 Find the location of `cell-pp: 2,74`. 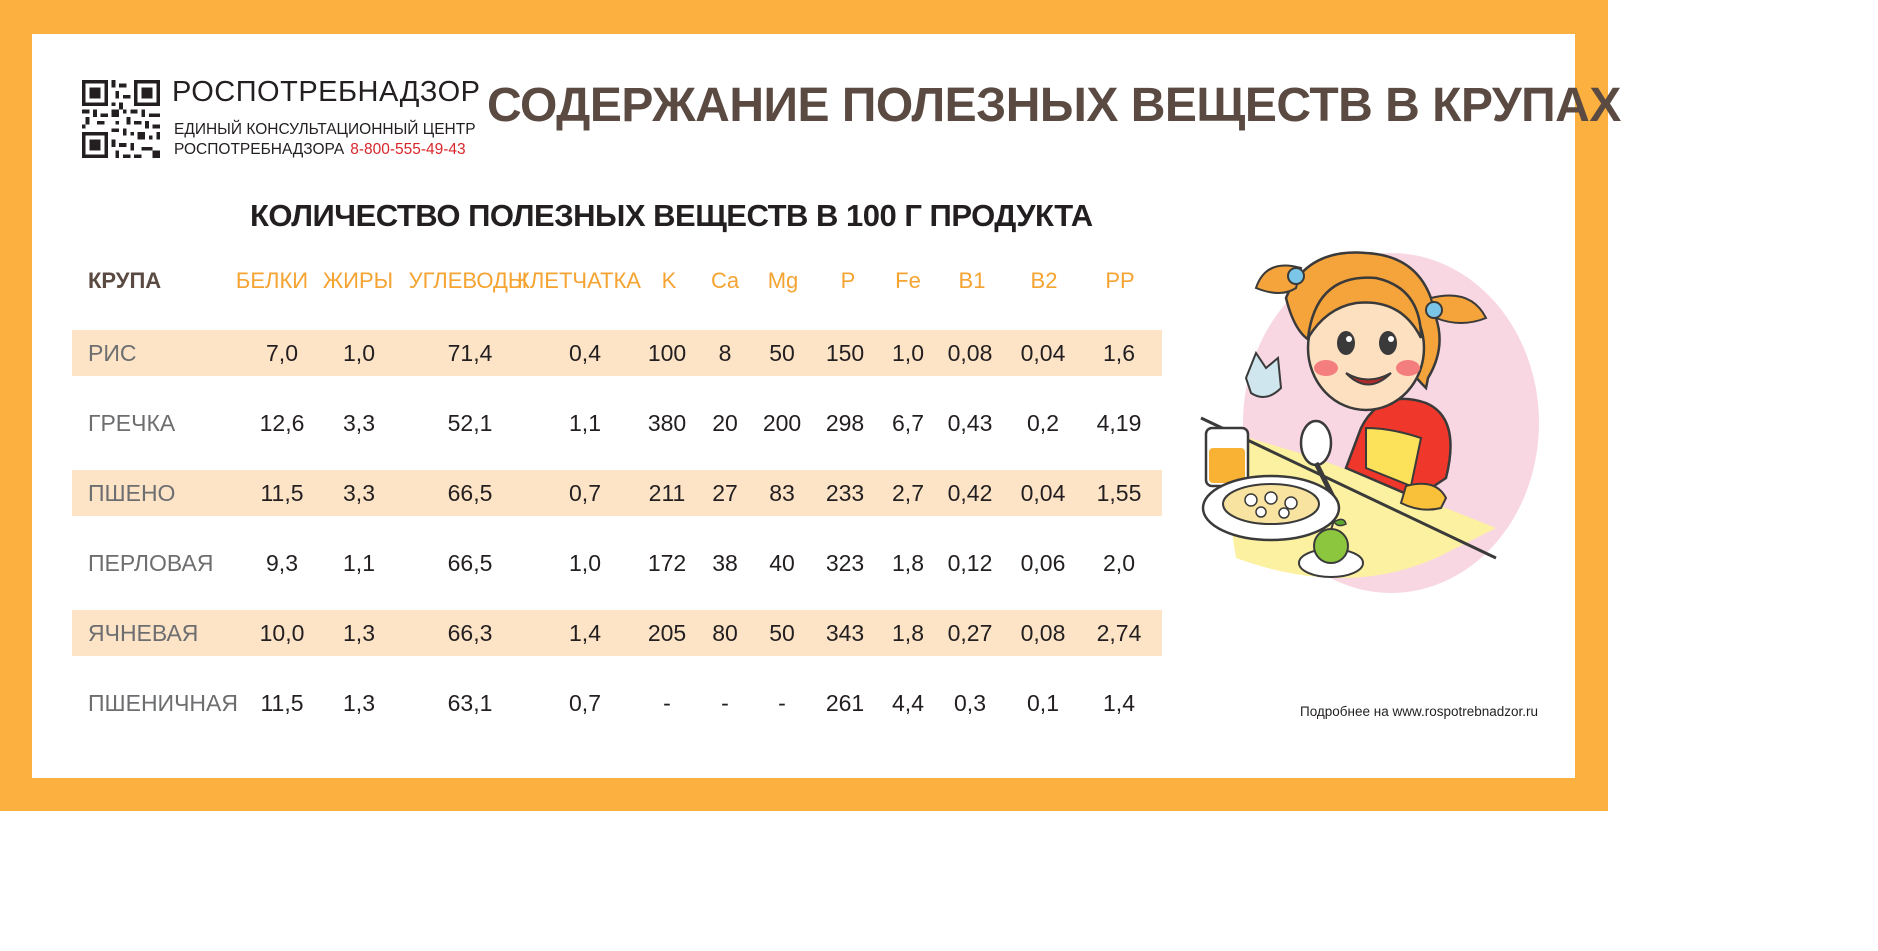

cell-pp: 2,74 is located at coordinates (1119, 633).